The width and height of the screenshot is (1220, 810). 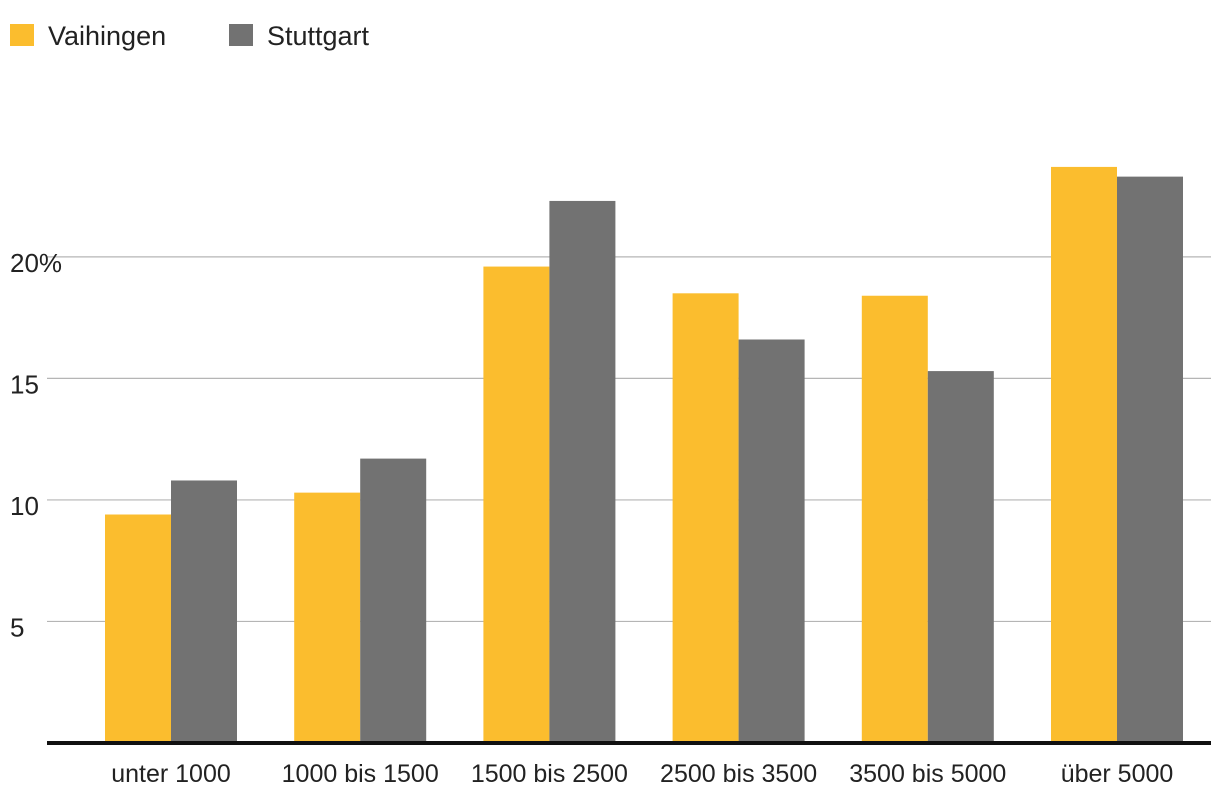 I want to click on legend-swatch-vaihingen, so click(x=22, y=35).